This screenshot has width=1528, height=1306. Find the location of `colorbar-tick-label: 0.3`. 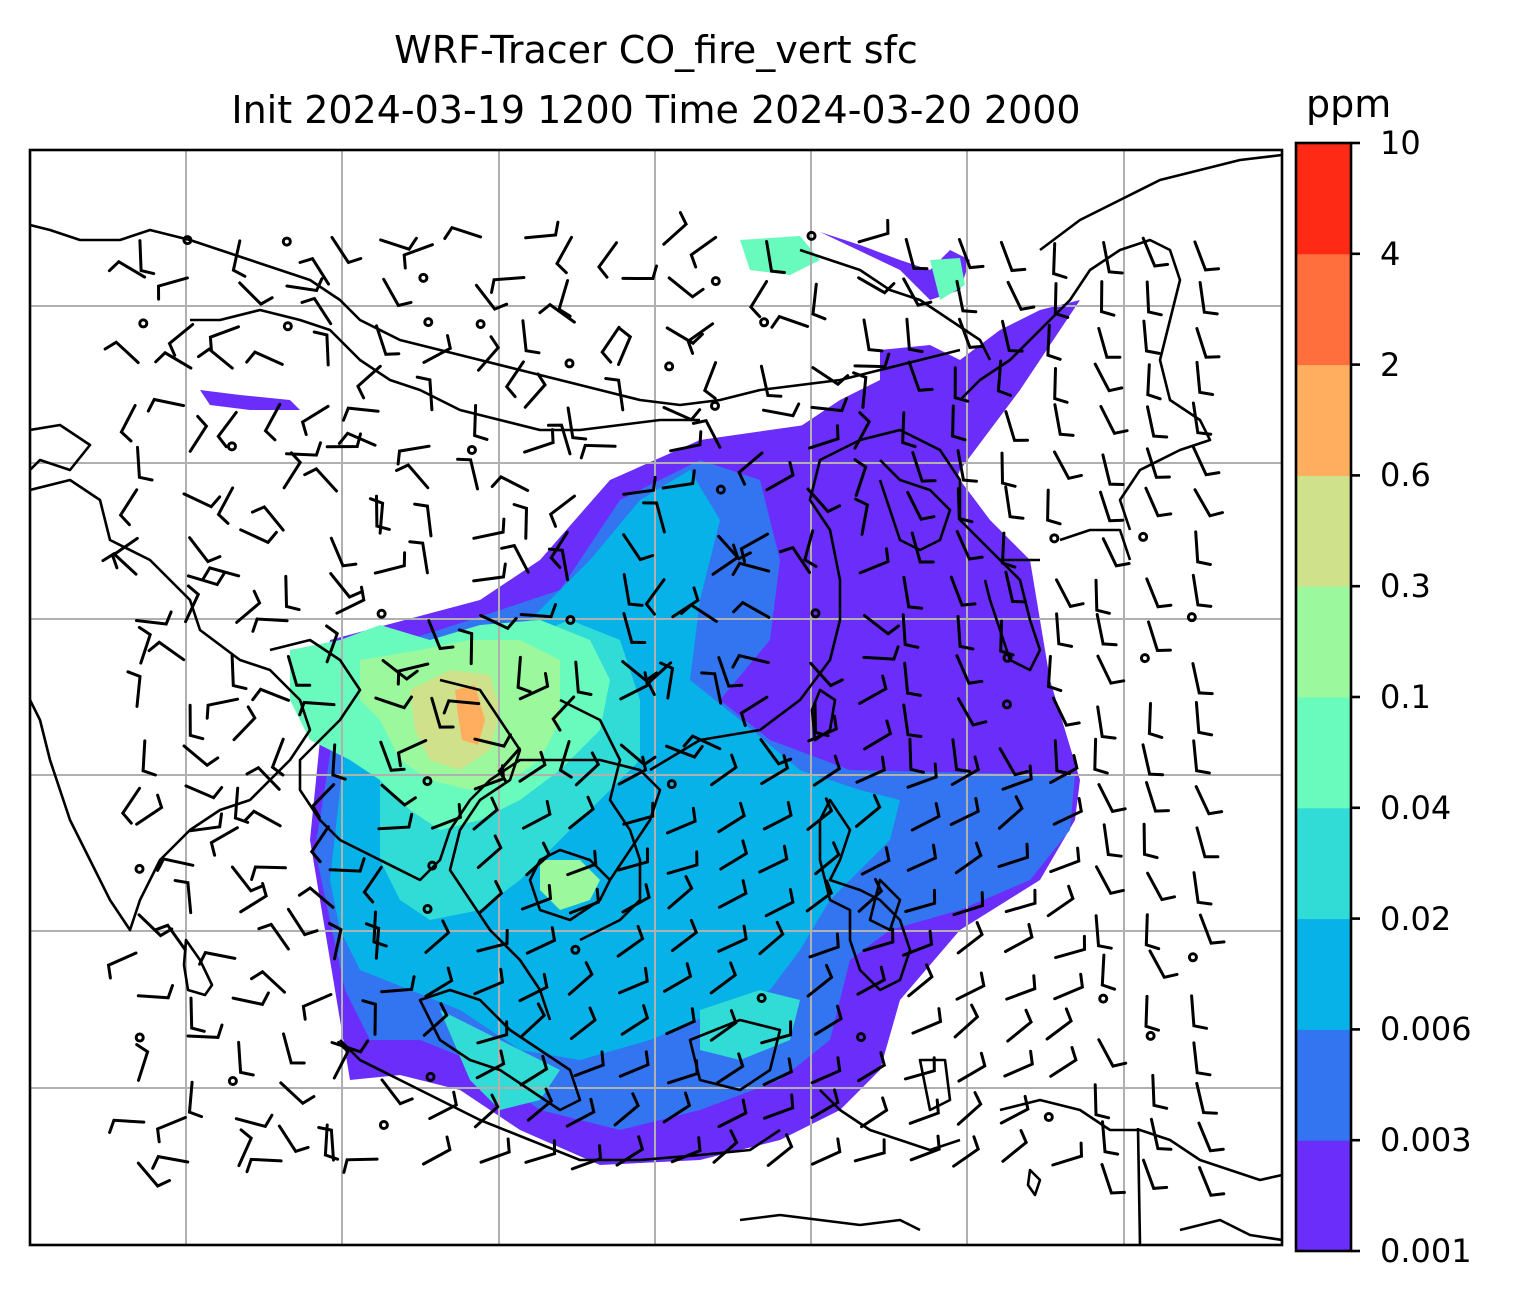

colorbar-tick-label: 0.3 is located at coordinates (1405, 586).